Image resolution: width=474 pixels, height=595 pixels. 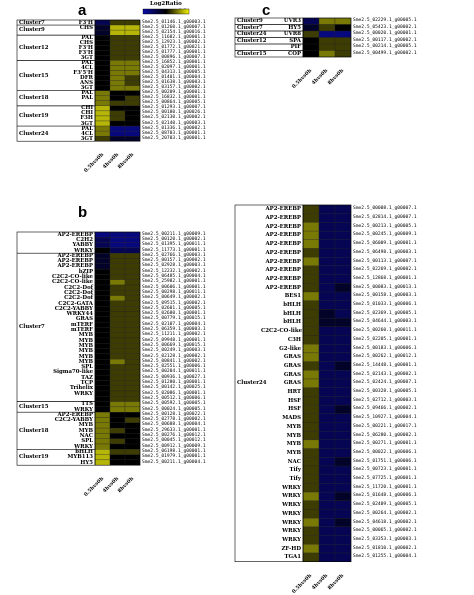 I want to click on gene-family-label: AP2-EREBP, so click(x=283, y=209).